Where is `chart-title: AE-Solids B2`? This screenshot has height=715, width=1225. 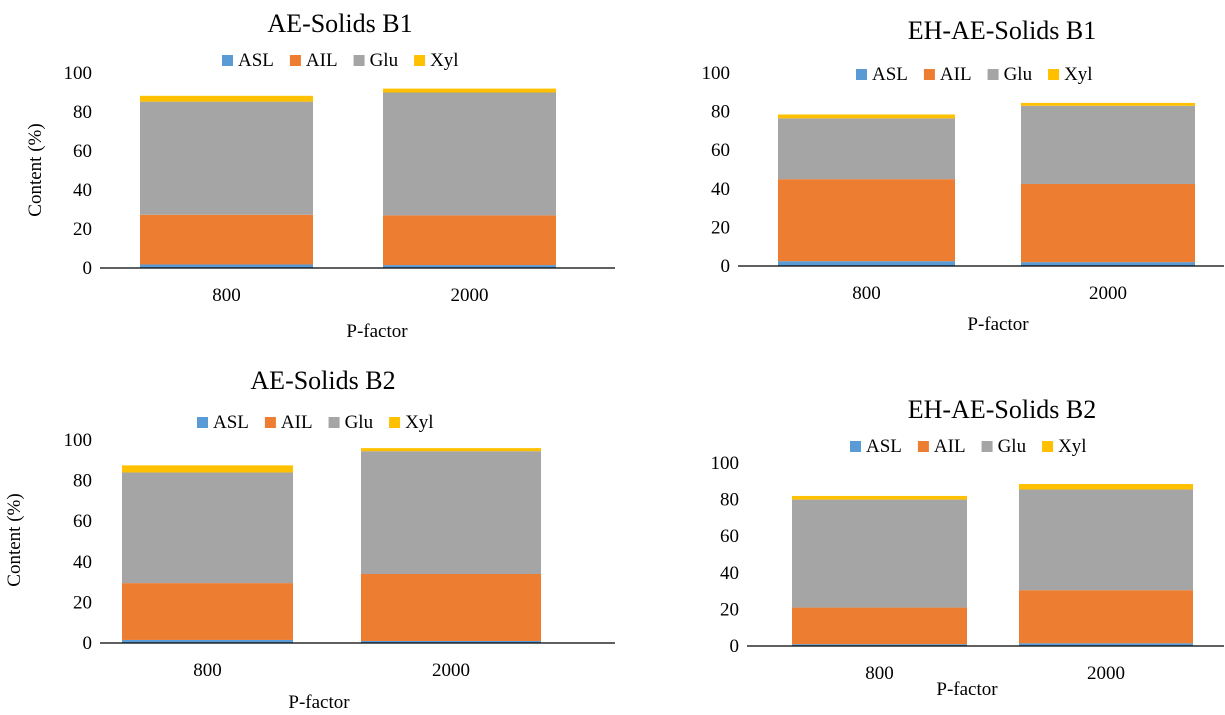
chart-title: AE-Solids B2 is located at coordinates (322, 380).